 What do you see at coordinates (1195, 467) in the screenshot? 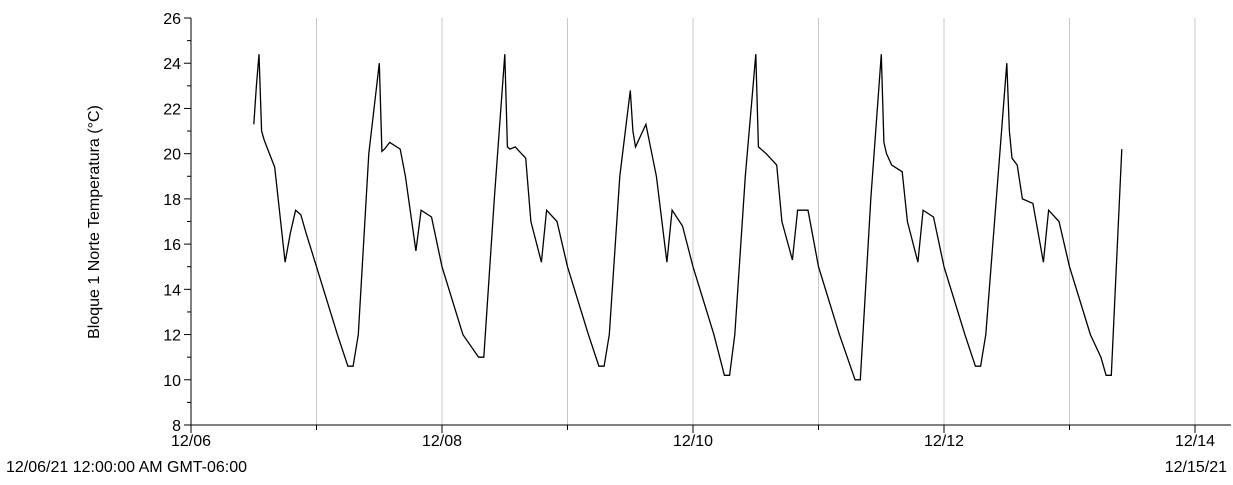
I see `end-date: 12/15/21` at bounding box center [1195, 467].